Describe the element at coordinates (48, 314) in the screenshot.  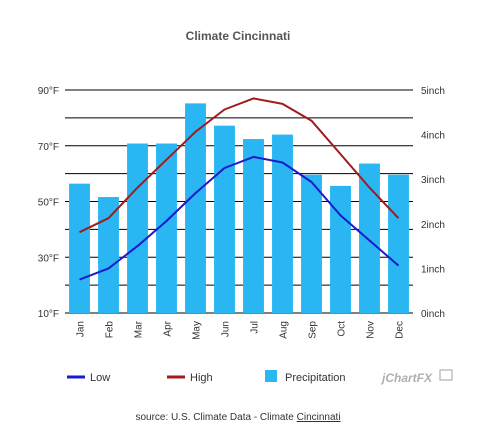
I see `y-left-tick-label: 10°F` at that location.